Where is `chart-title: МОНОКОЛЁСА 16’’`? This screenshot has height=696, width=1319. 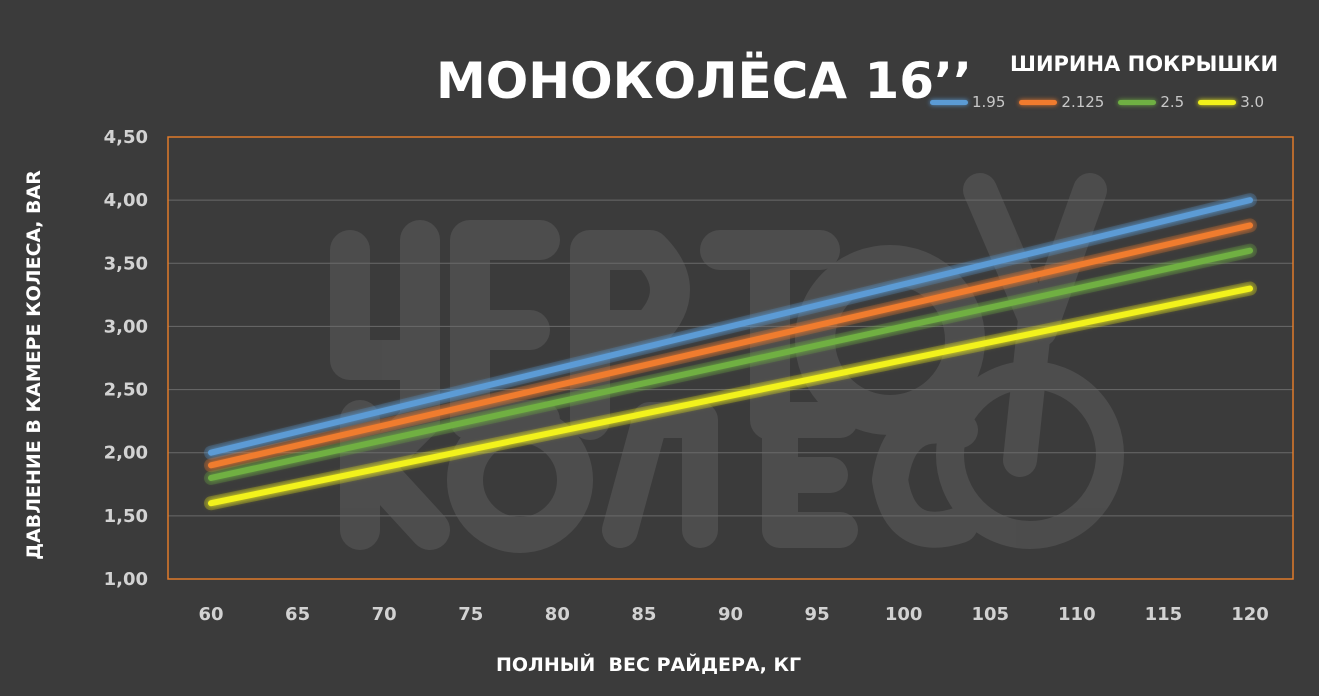
chart-title: МОНОКОЛЁСА 16’’ is located at coordinates (704, 81).